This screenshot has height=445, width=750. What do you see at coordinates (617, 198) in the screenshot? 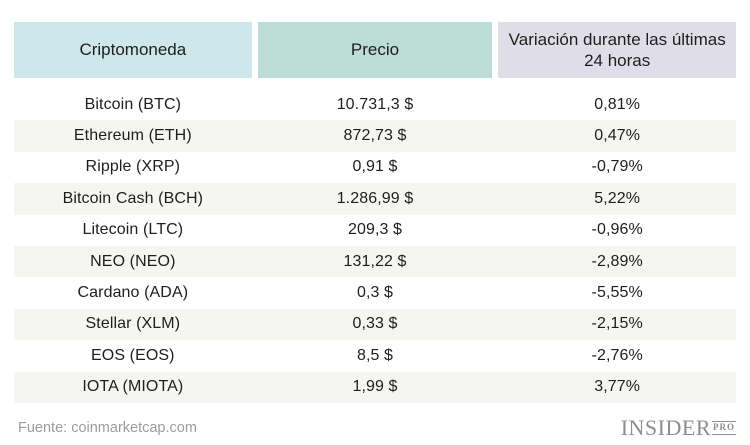
I see `cell-change: 5,22%` at bounding box center [617, 198].